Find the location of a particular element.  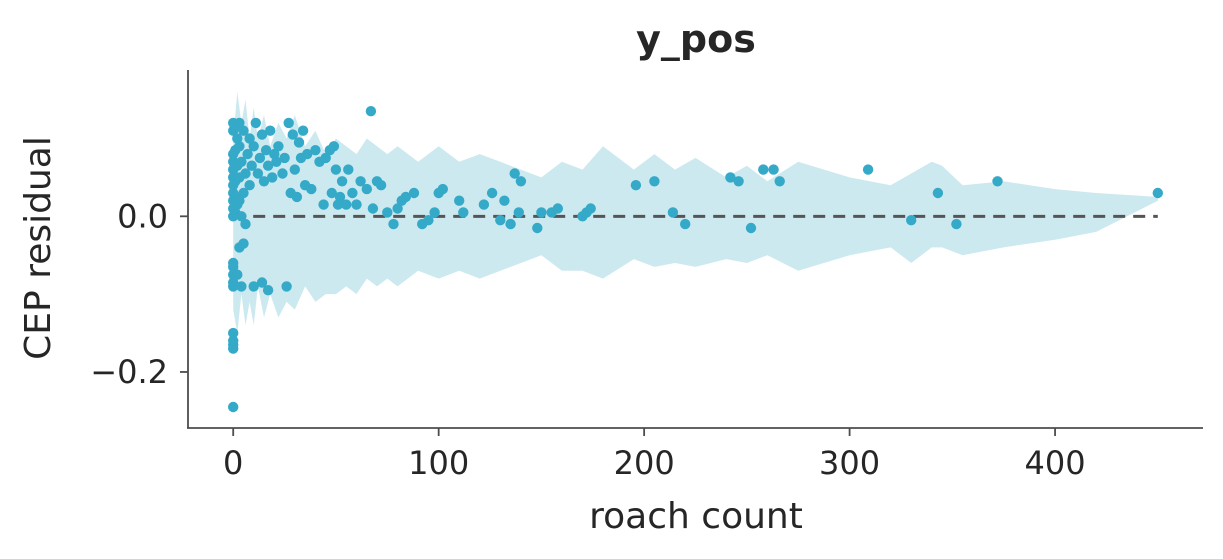

x-tick-label: 100 is located at coordinates (438, 463).